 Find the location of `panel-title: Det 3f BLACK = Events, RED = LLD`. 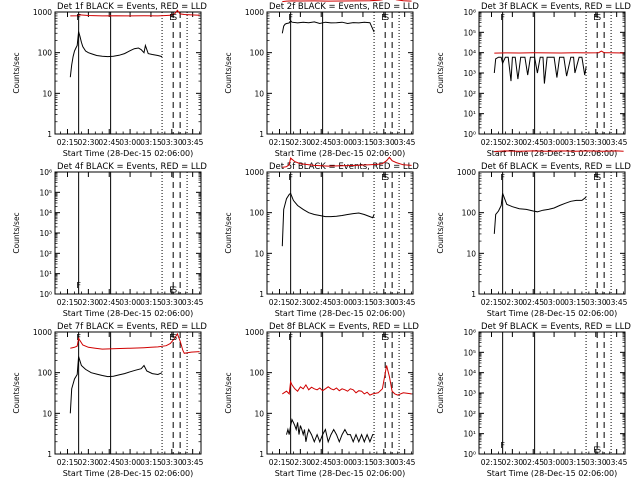

panel-title: Det 3f BLACK = Events, RED = LLD is located at coordinates (556, 7).